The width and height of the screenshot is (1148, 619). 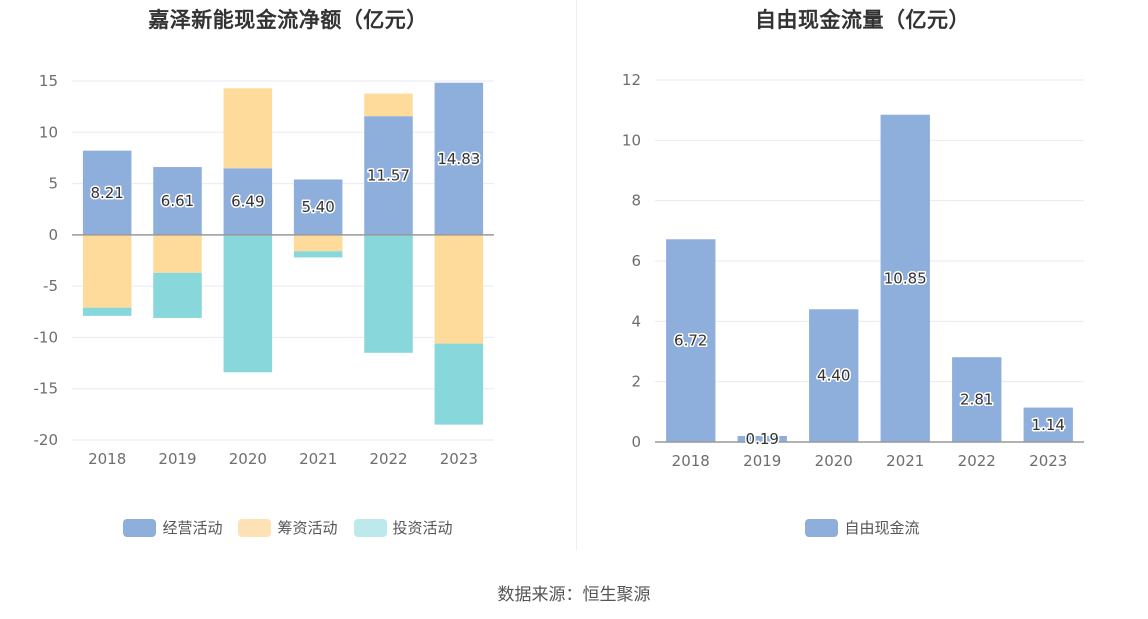 I want to click on y-tick-label: 6, so click(x=636, y=261).